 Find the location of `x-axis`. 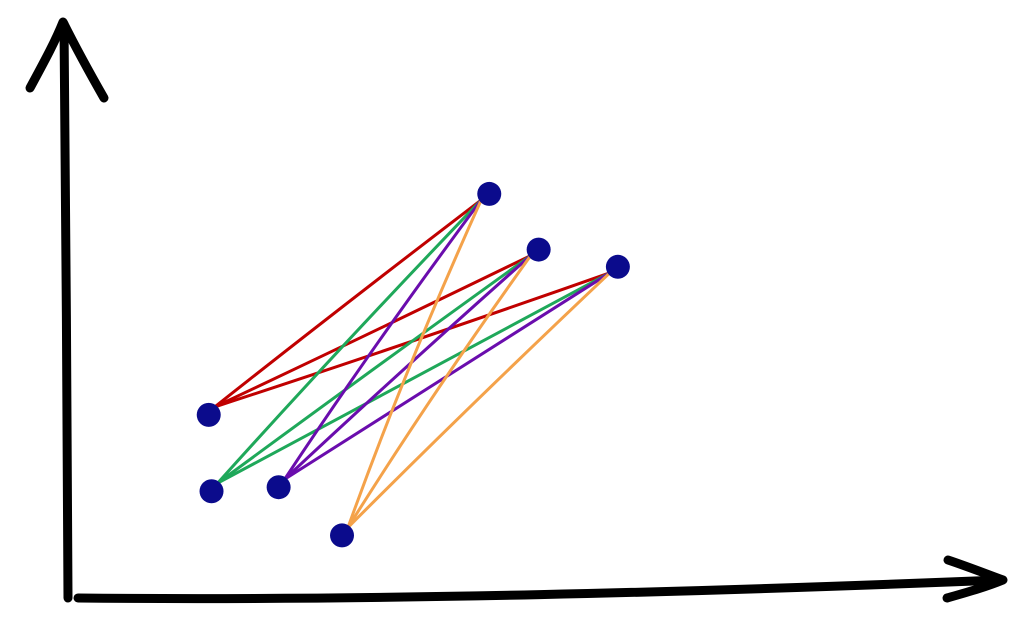

x-axis is located at coordinates (539, 589).